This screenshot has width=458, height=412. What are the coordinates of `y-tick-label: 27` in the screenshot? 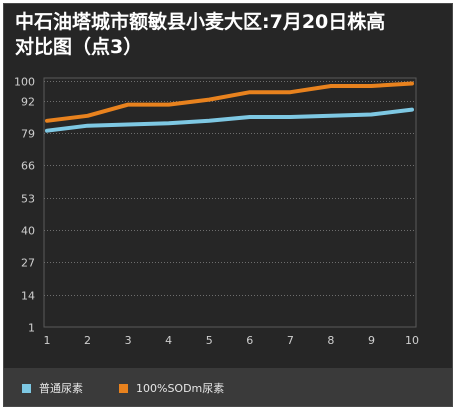 It's located at (28, 263).